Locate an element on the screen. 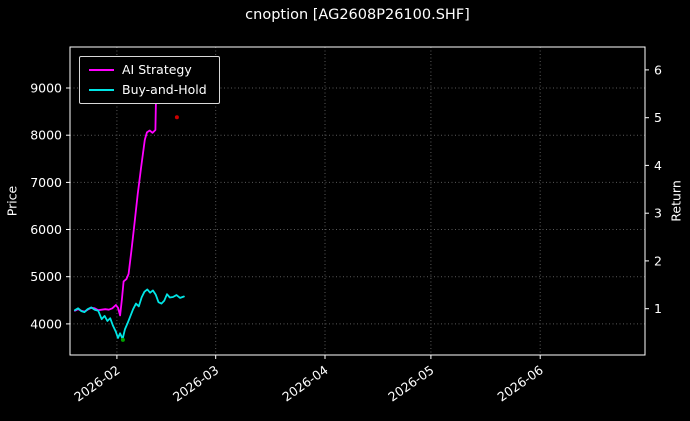 This screenshot has height=421, width=690. x-tick-label: 2026-04 is located at coordinates (304, 383).